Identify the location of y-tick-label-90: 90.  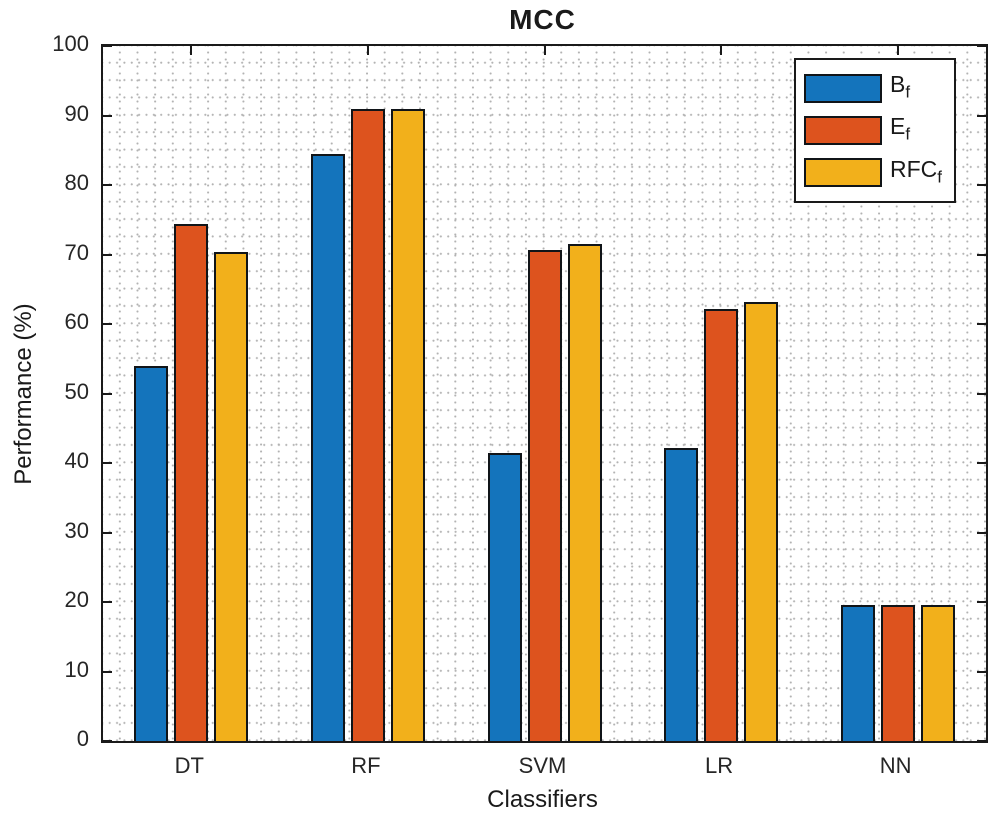
(76, 113).